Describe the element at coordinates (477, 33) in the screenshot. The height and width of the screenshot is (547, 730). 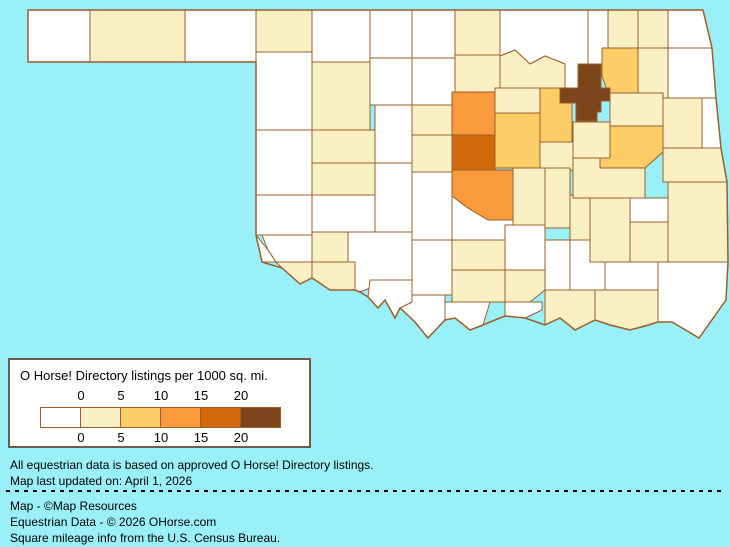
I see `county-kay` at that location.